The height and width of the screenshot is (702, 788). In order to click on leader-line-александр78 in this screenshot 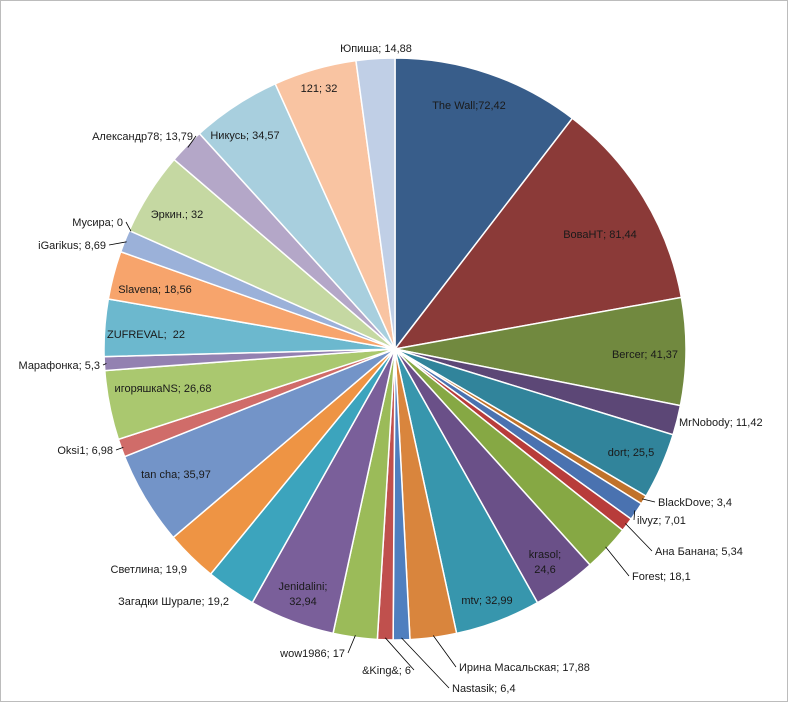, I will do `click(192, 141)`.